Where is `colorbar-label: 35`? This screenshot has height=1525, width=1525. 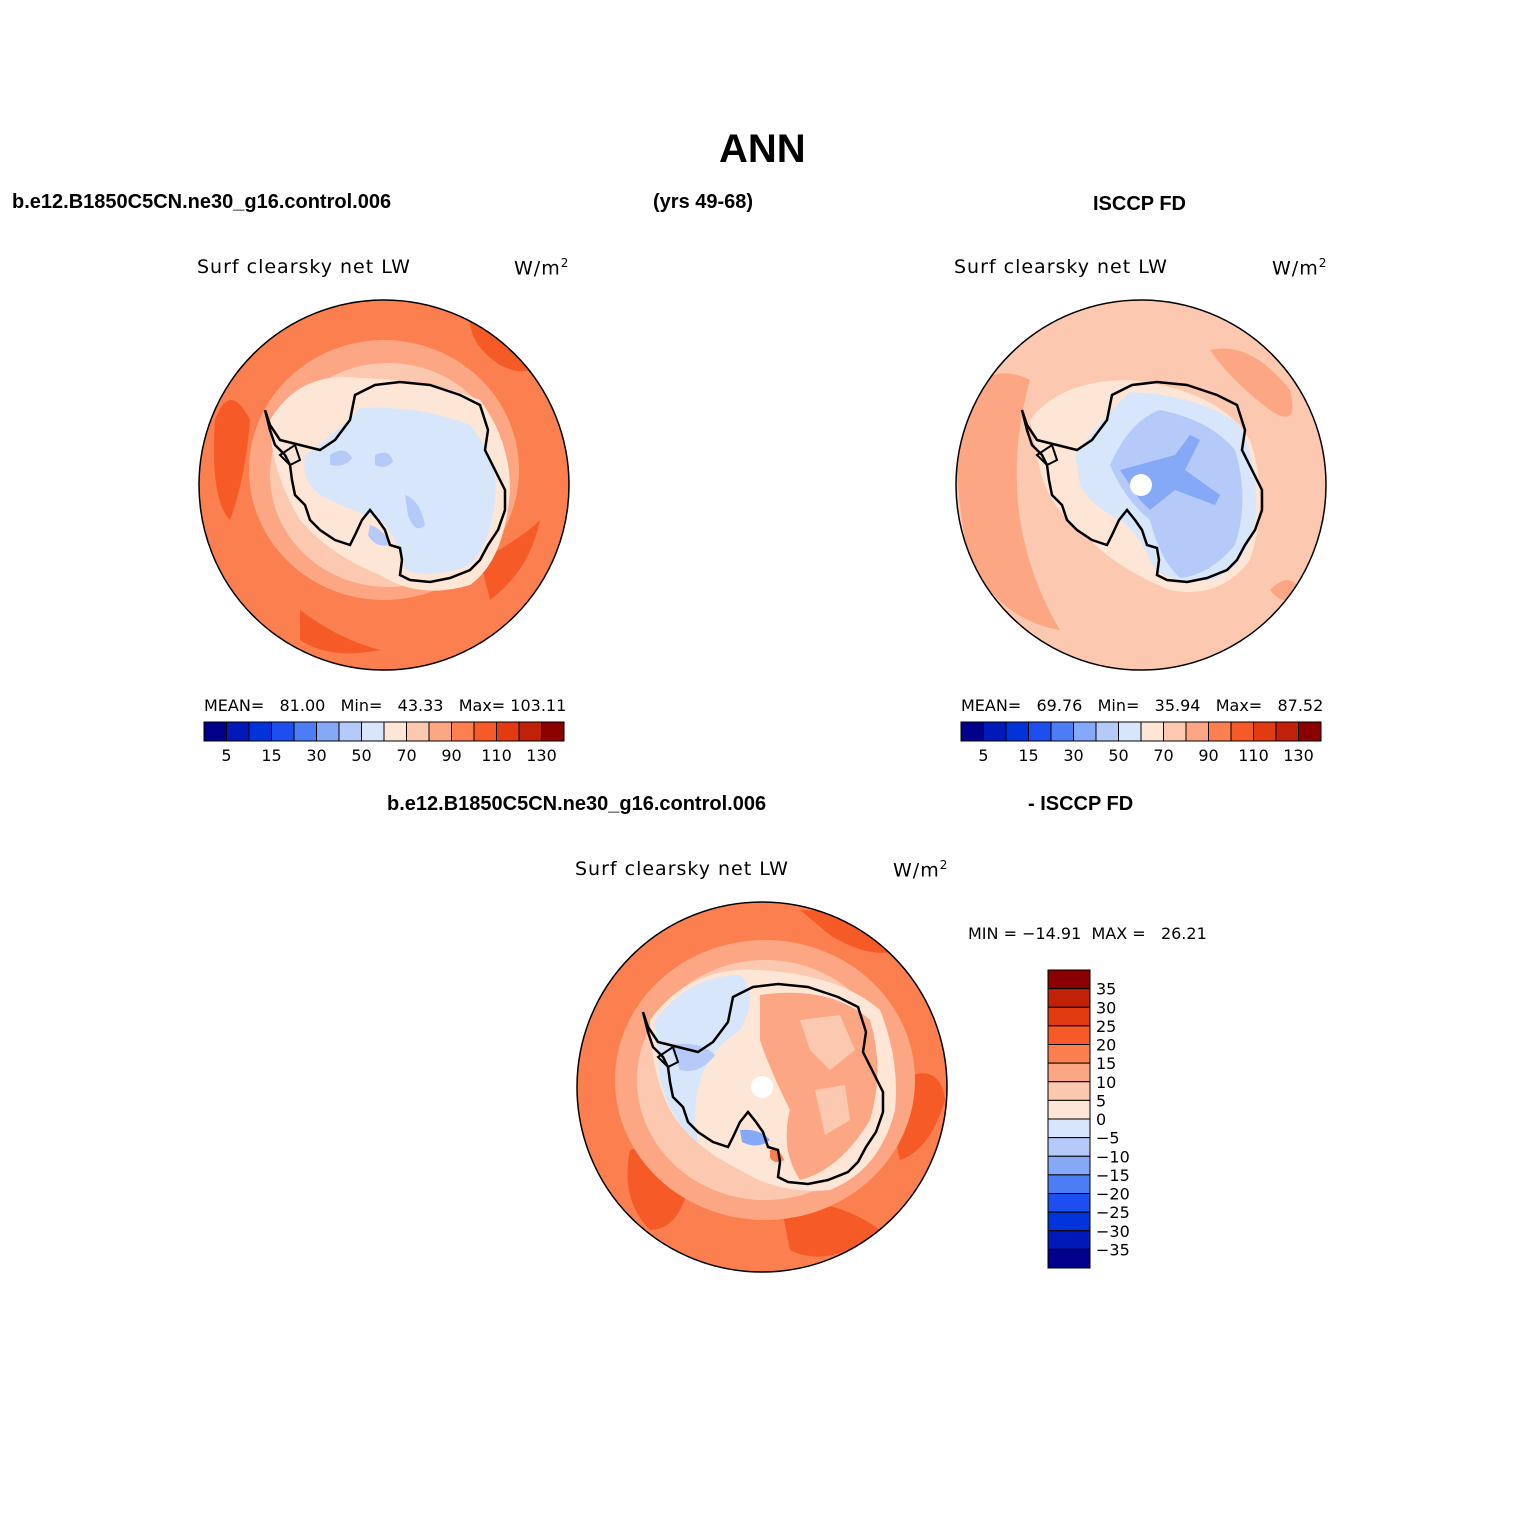 colorbar-label: 35 is located at coordinates (1106, 989).